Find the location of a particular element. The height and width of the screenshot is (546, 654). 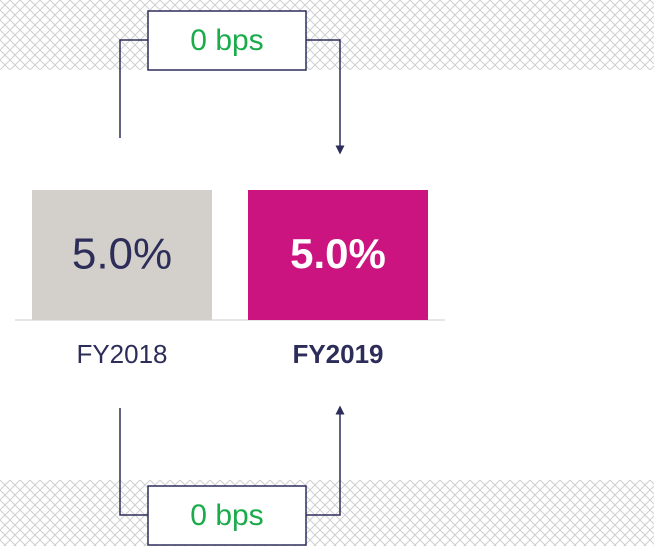

x-tick-label: FY2018 is located at coordinates (121, 354).